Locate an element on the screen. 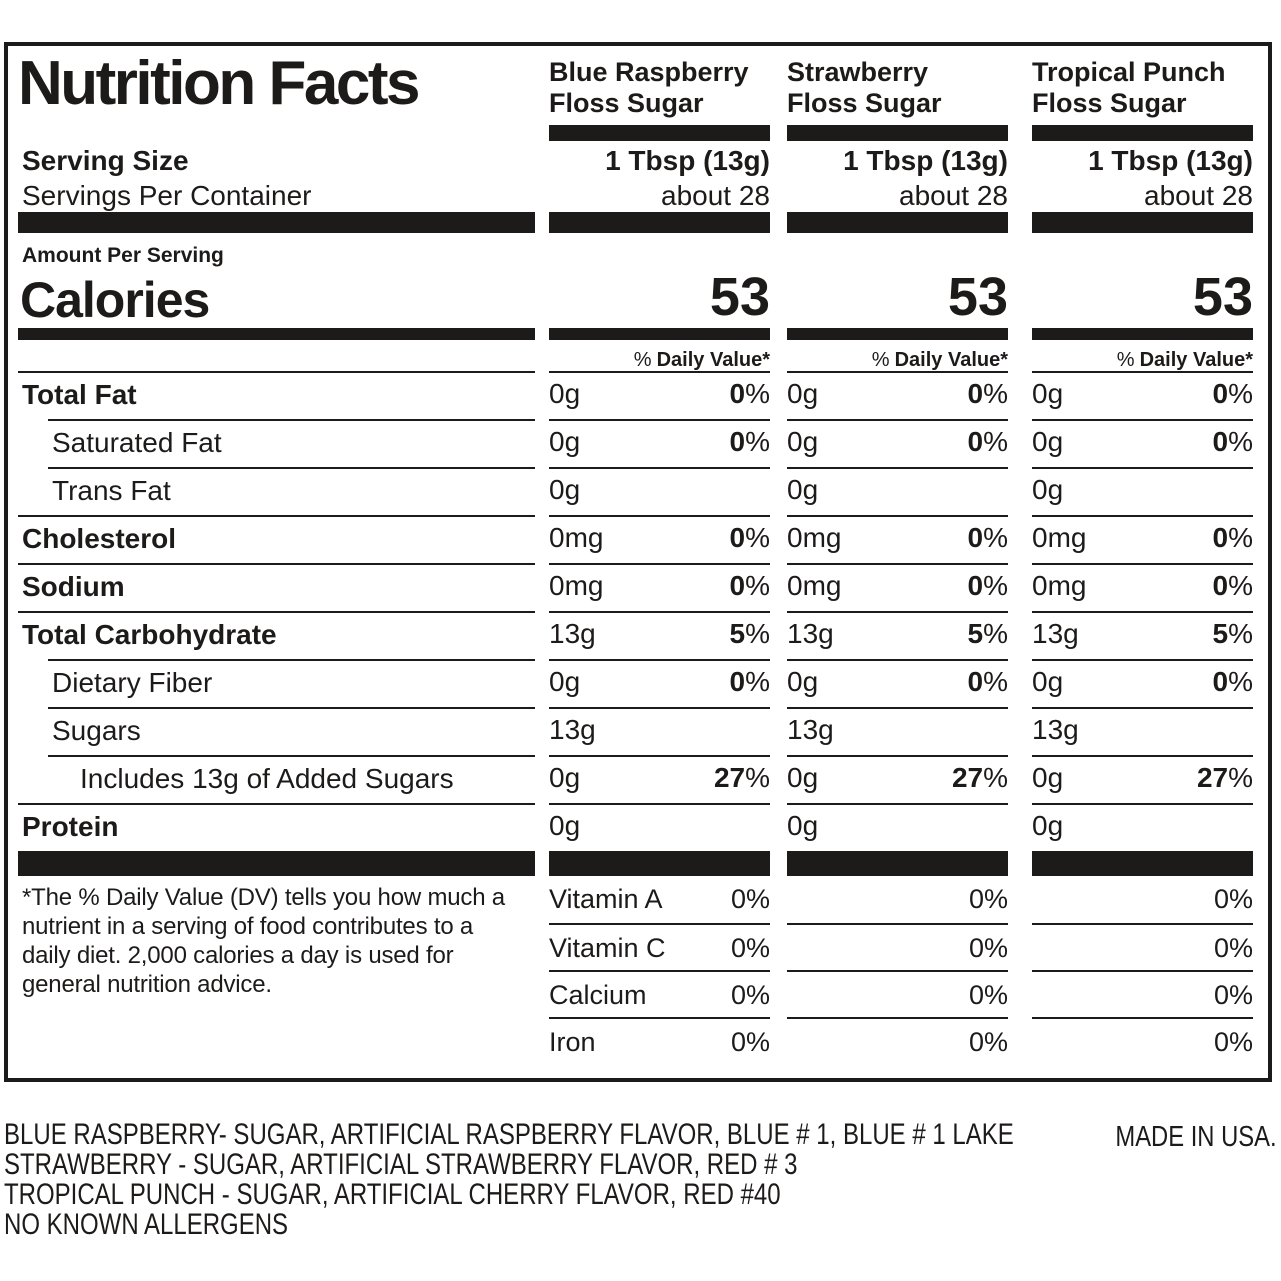 This screenshot has width=1281, height=1281. vitamin-label: Vitamin C is located at coordinates (607, 948).